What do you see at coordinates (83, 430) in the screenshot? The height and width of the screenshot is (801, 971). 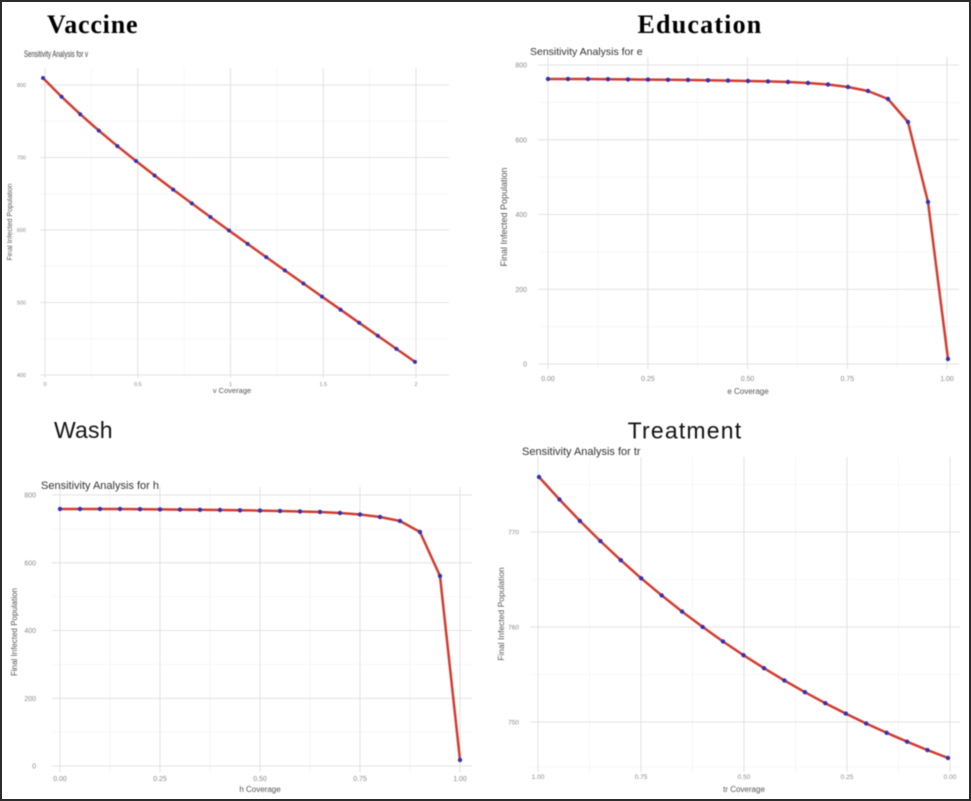 I see `svg-text: Wash` at bounding box center [83, 430].